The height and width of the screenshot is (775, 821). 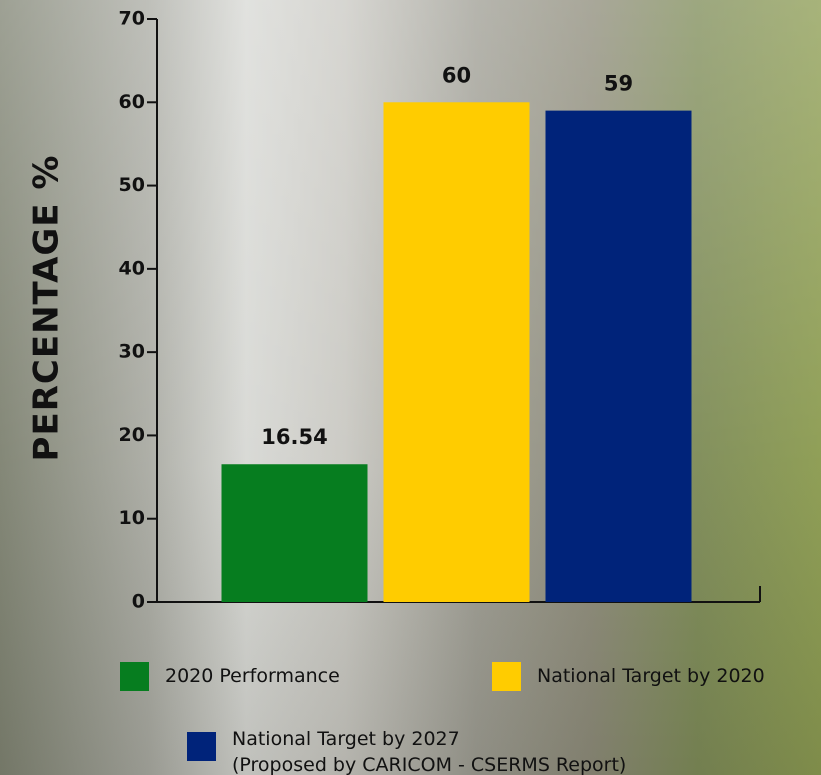 What do you see at coordinates (252, 676) in the screenshot?
I see `legend-label: 2020 Performance` at bounding box center [252, 676].